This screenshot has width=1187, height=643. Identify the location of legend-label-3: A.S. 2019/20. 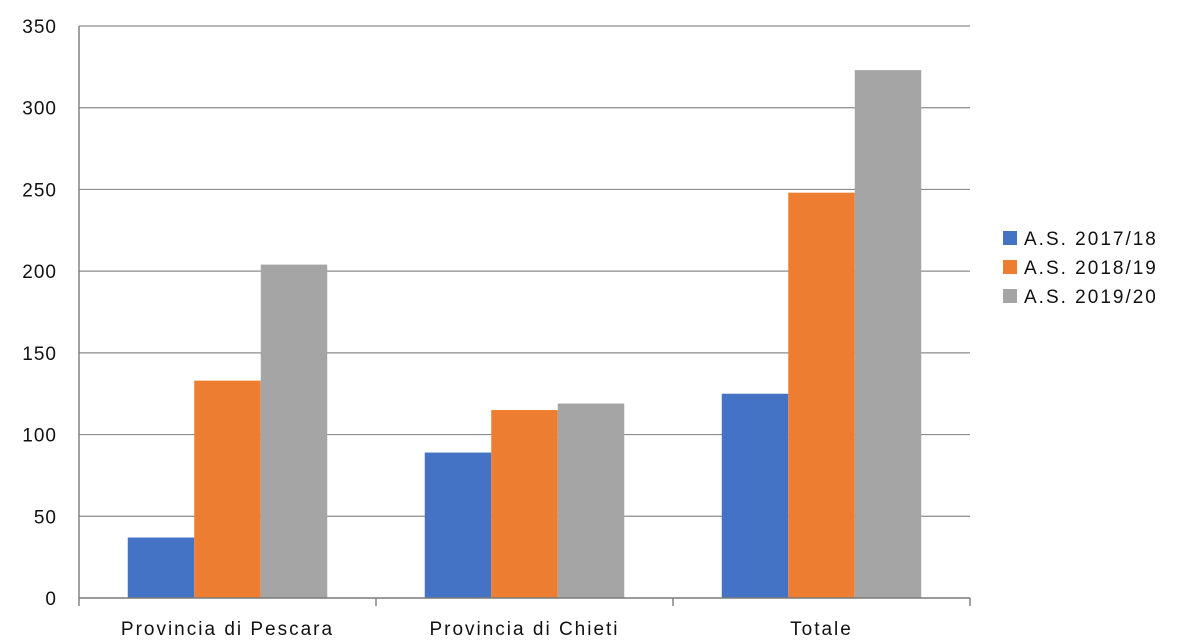
(1091, 297).